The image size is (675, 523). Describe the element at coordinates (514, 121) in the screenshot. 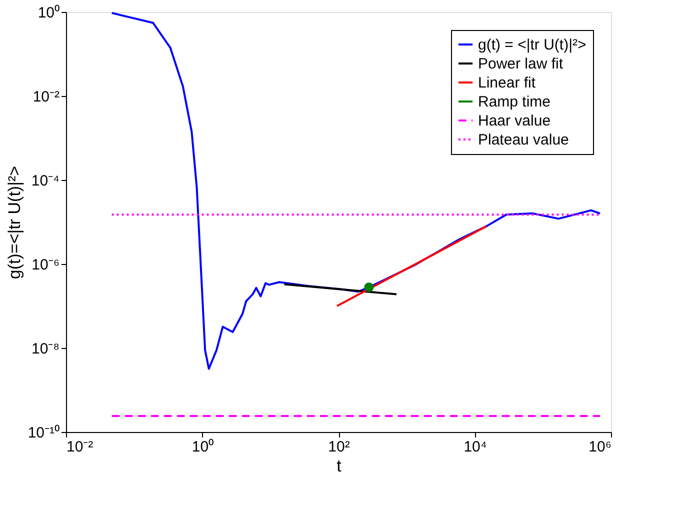

I see `legend-label: Haar value` at that location.